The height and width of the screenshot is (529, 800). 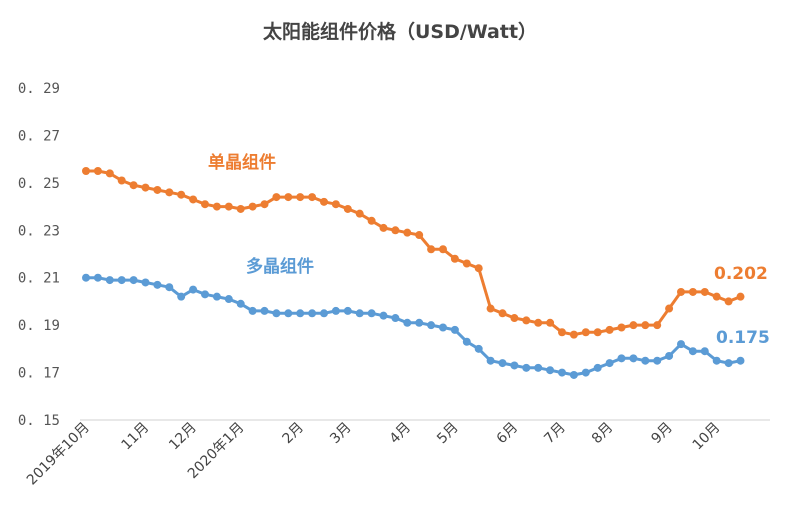 What do you see at coordinates (183, 437) in the screenshot?
I see `x-tick-label: 12月` at bounding box center [183, 437].